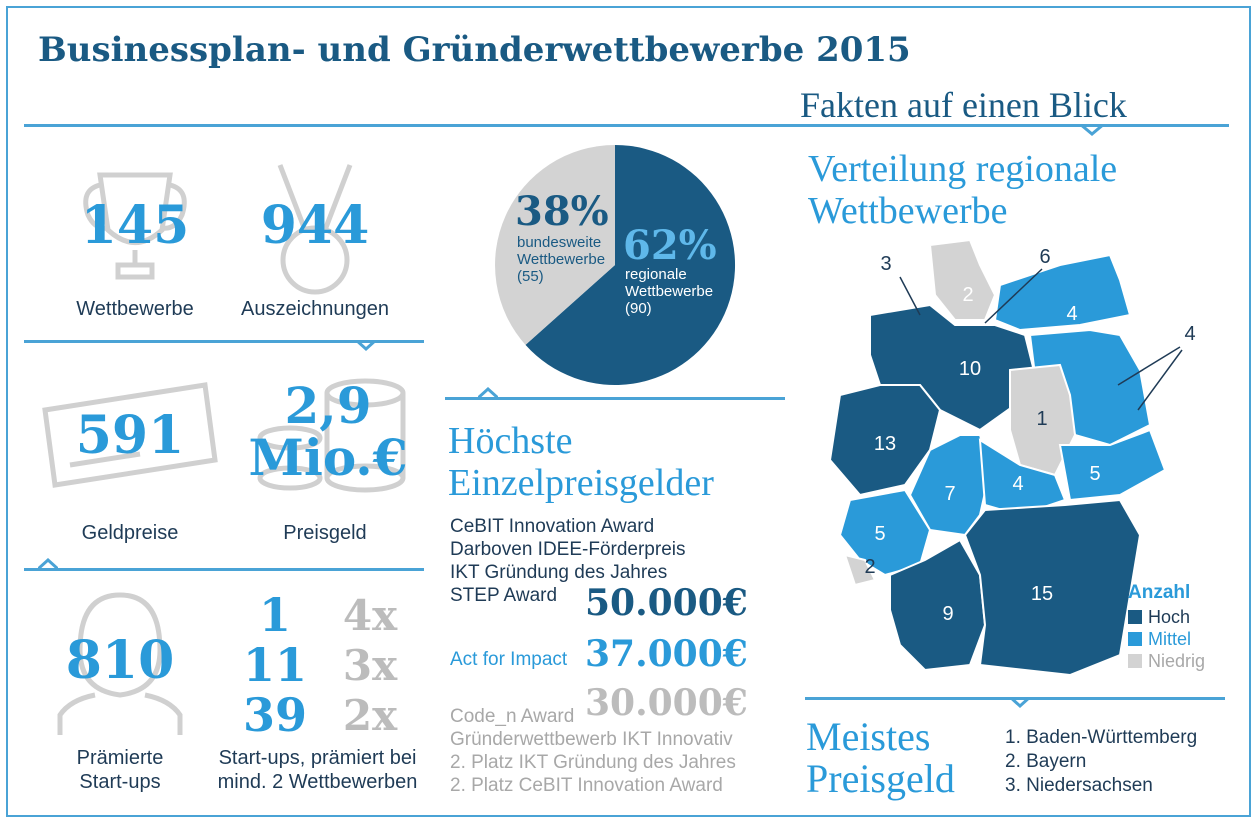 This screenshot has height=825, width=1259. Describe the element at coordinates (1189, 334) in the screenshot. I see `region-value-bb: 4` at that location.